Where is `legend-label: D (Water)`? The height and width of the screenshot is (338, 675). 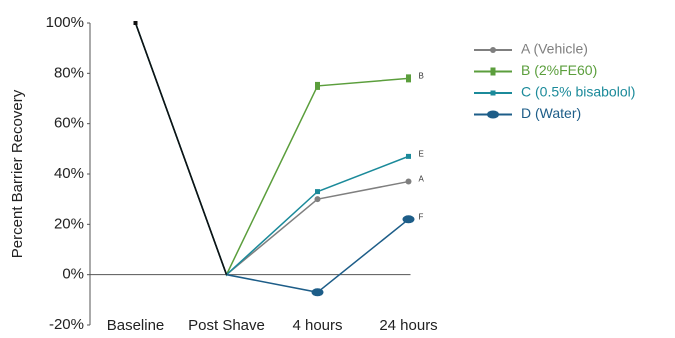
legend-label: D (Water) is located at coordinates (551, 113).